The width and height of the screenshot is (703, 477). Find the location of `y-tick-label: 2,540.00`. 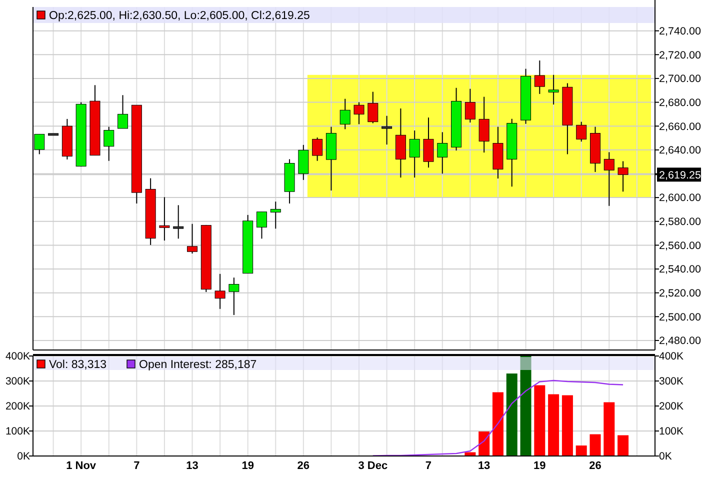

y-tick-label: 2,540.00 is located at coordinates (680, 270).